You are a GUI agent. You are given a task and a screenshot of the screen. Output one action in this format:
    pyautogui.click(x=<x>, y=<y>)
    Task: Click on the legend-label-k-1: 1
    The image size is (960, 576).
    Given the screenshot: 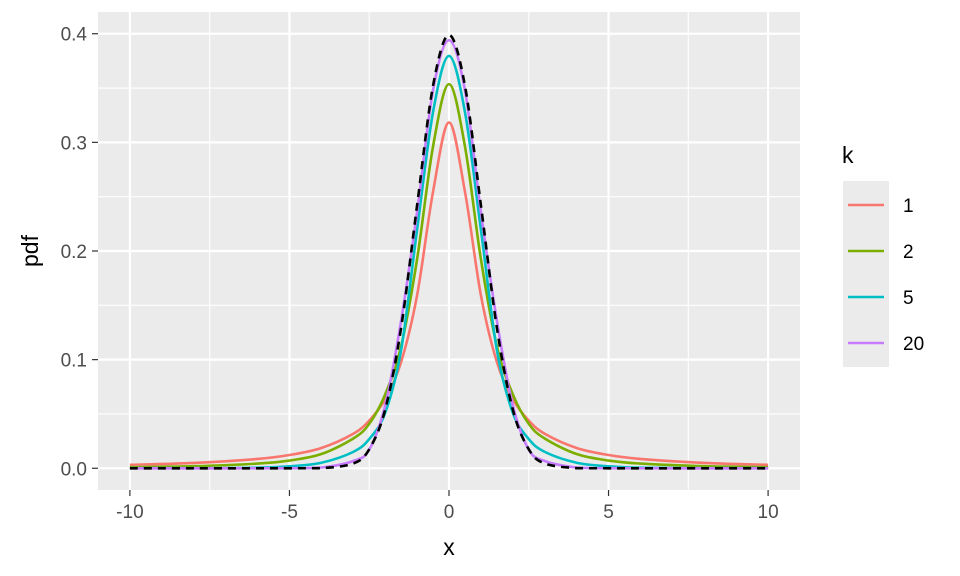 What is the action you would take?
    pyautogui.click(x=908, y=206)
    